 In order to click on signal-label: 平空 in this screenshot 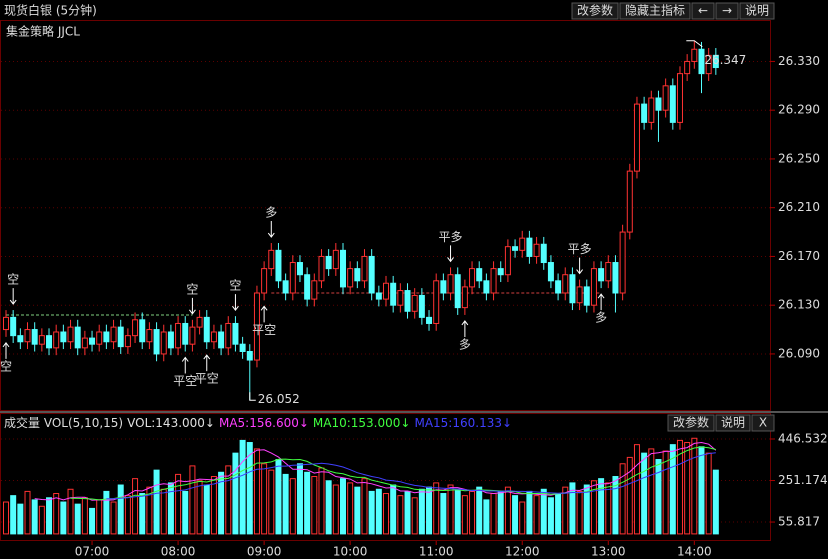, I will do `click(264, 330)`.